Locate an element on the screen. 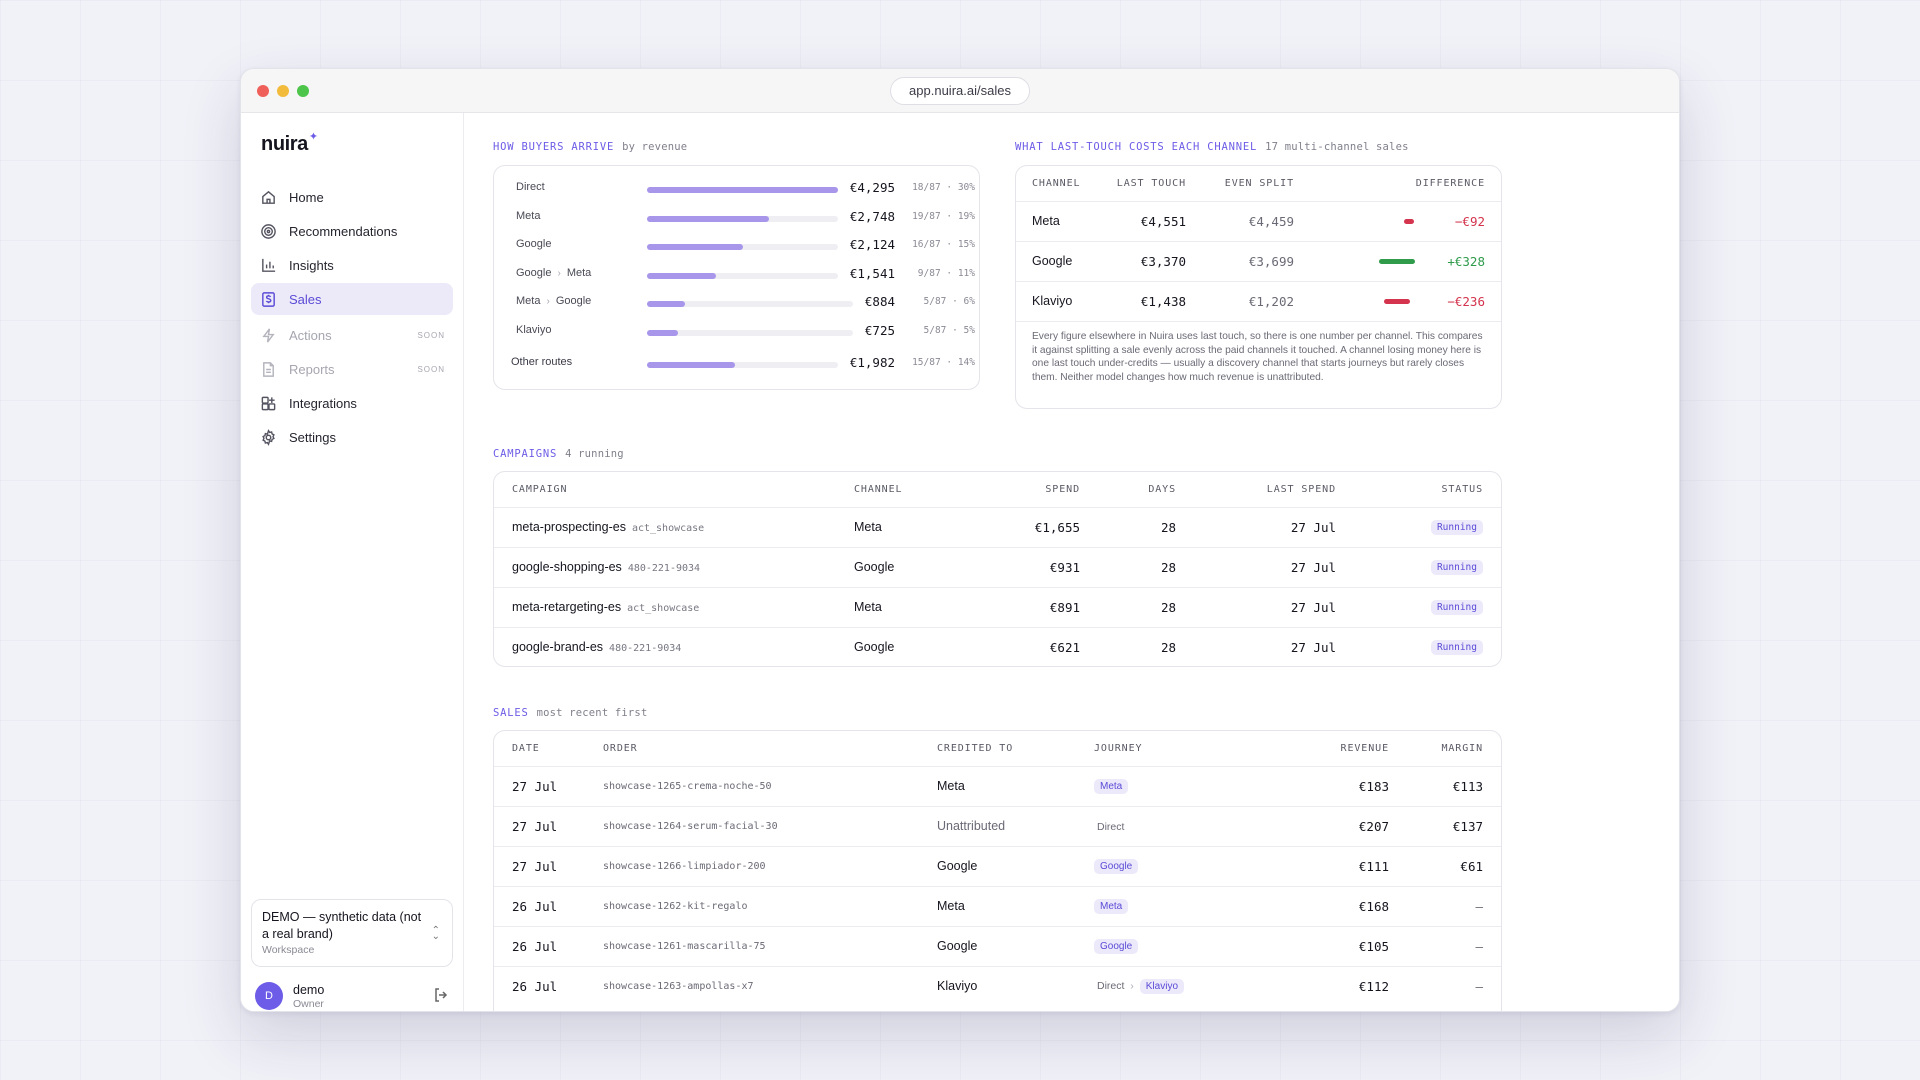 The width and height of the screenshot is (1920, 1080). status-cell: Running is located at coordinates (1418, 567).